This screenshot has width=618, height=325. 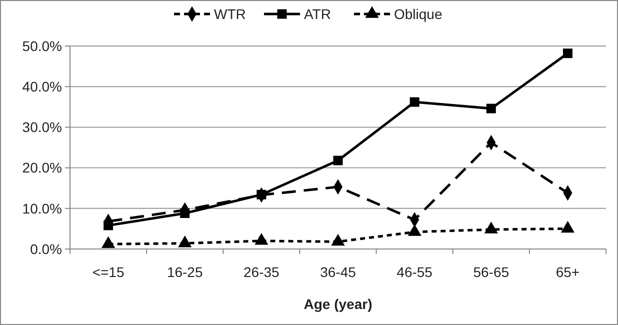 What do you see at coordinates (317, 14) in the screenshot?
I see `legend-label: ATR` at bounding box center [317, 14].